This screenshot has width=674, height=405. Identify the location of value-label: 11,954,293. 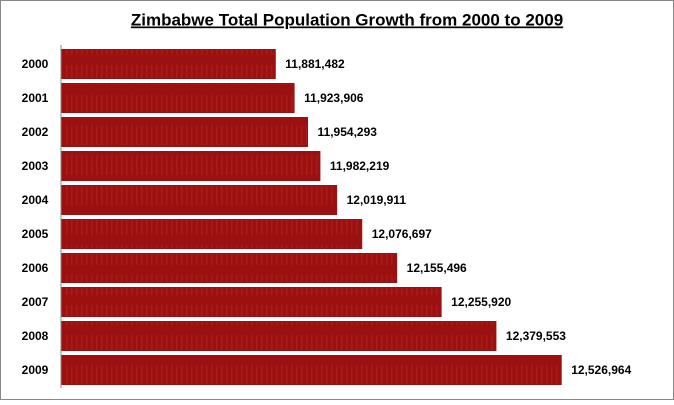
(348, 132).